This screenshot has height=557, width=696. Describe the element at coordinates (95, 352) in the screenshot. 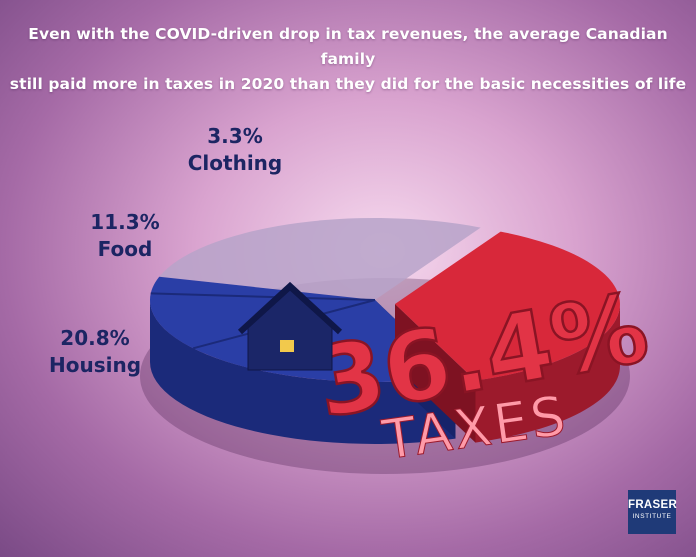

I see `housing-label: 20.8% Housing` at that location.